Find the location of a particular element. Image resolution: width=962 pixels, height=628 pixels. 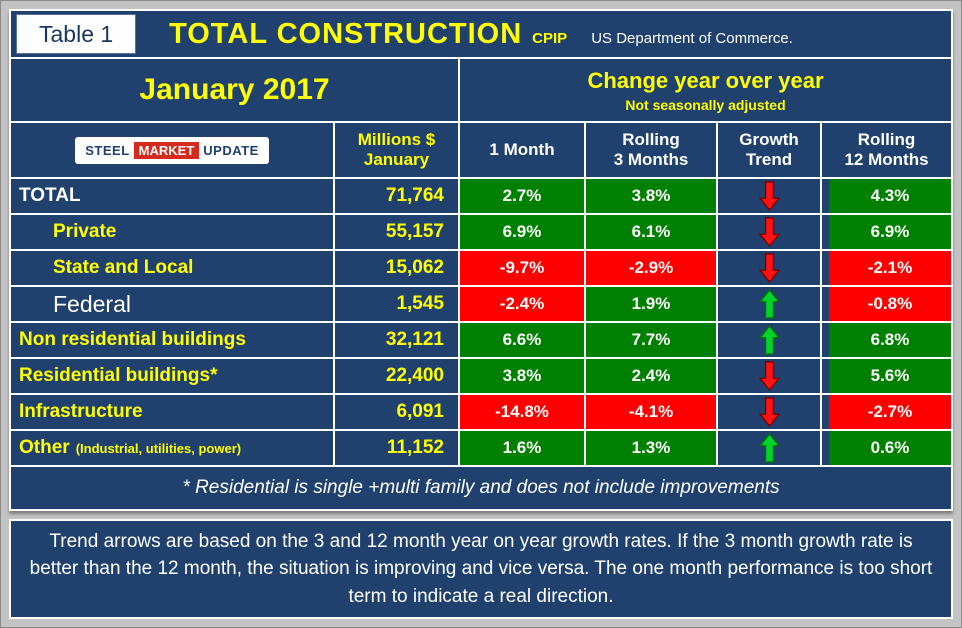

pct-3month-value: -4.1% is located at coordinates (651, 411).